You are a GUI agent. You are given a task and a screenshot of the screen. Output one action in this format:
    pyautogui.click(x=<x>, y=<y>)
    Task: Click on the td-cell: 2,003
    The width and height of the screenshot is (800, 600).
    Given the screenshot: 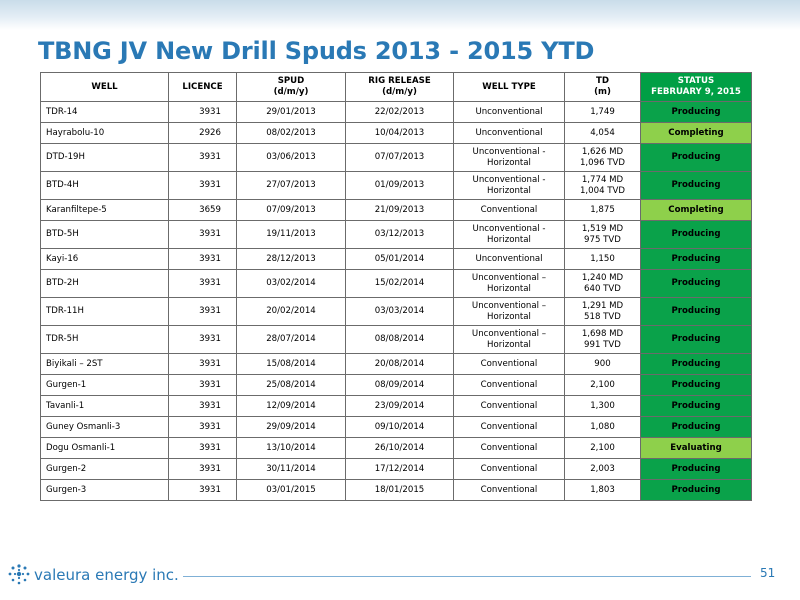 What is the action you would take?
    pyautogui.click(x=602, y=469)
    